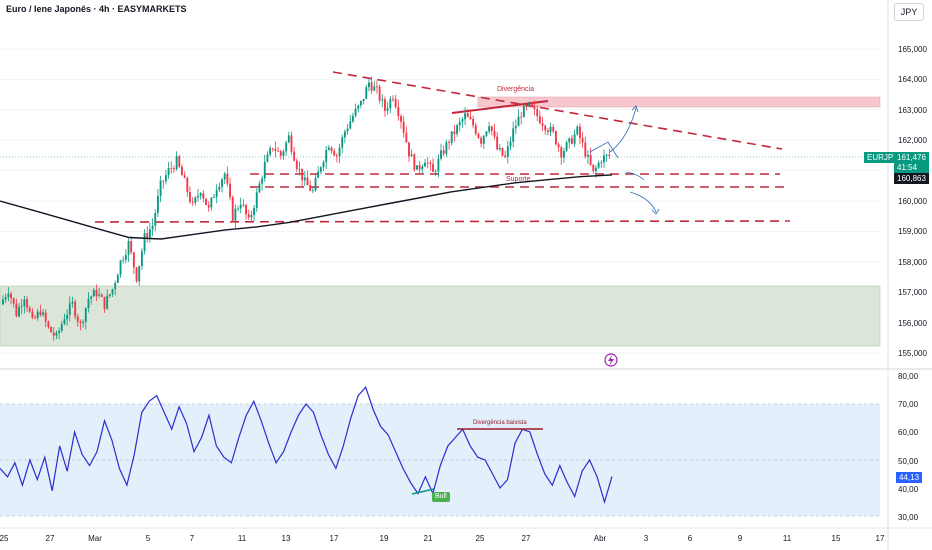  Describe the element at coordinates (441, 497) in the screenshot. I see `bull-label: Bull` at that location.